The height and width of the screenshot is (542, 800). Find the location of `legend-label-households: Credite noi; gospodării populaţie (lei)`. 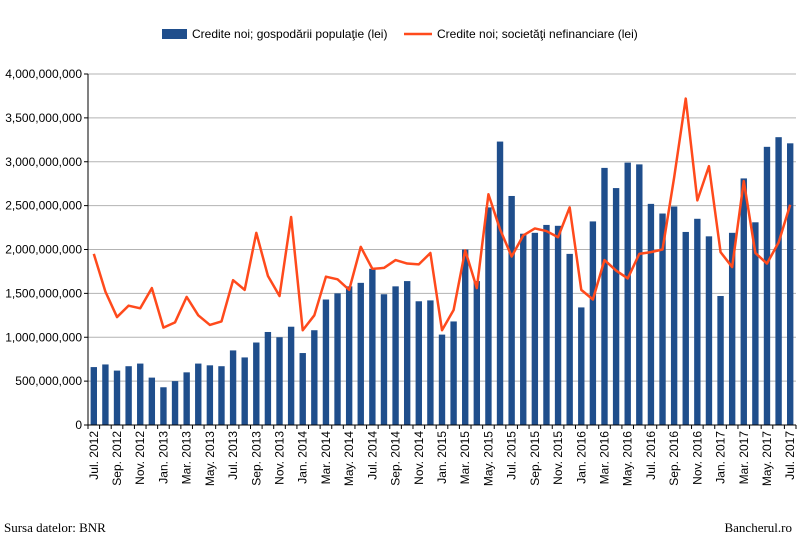

legend-label-households: Credite noi; gospodării populaţie (lei) is located at coordinates (289, 34).